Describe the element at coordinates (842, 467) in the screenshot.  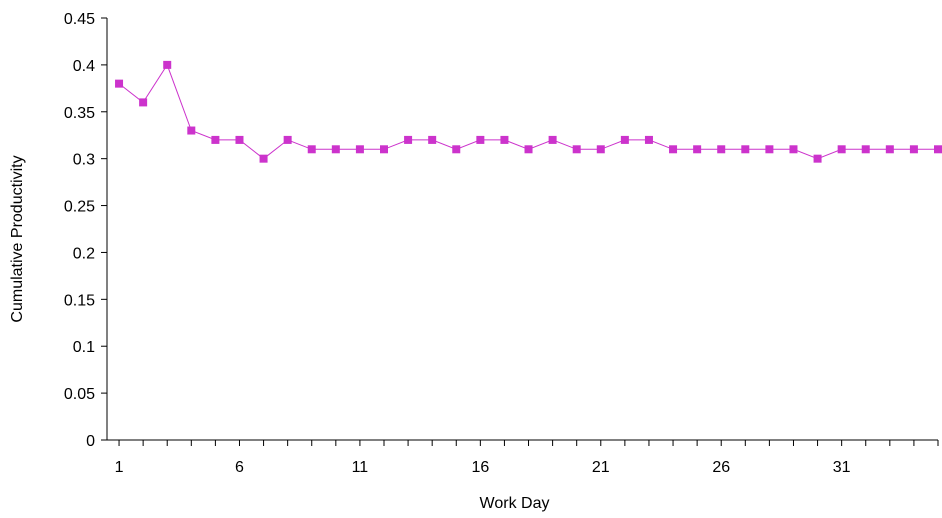
I see `x-tick-label: 31` at that location.